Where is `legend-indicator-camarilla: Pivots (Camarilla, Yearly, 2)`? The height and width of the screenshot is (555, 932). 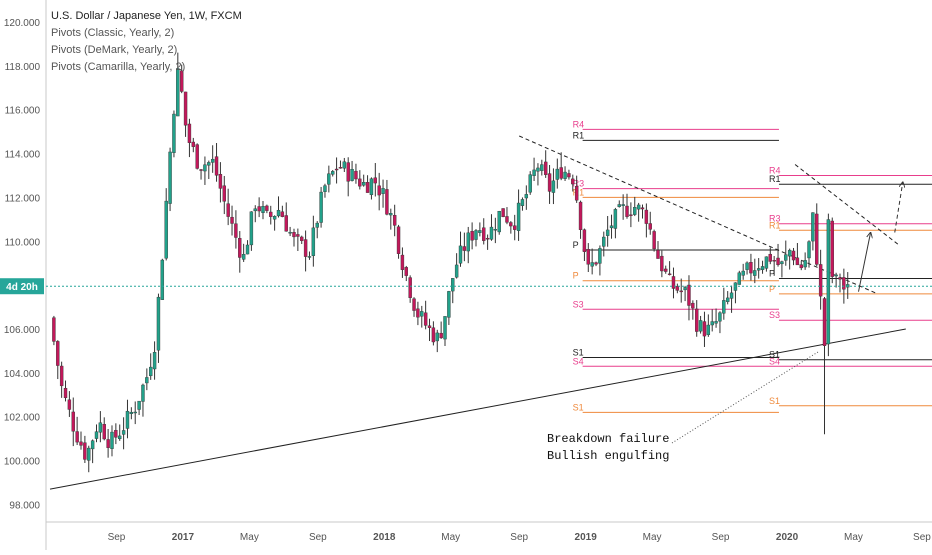
legend-indicator-camarilla: Pivots (Camarilla, Yearly, 2) is located at coordinates (118, 67).